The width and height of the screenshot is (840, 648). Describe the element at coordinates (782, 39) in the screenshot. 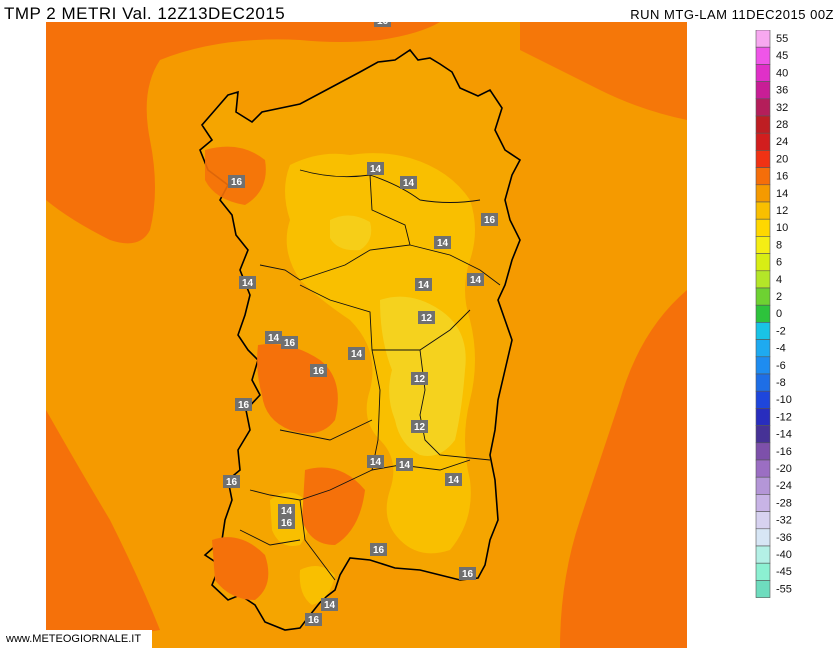

I see `legend-label: 55` at that location.